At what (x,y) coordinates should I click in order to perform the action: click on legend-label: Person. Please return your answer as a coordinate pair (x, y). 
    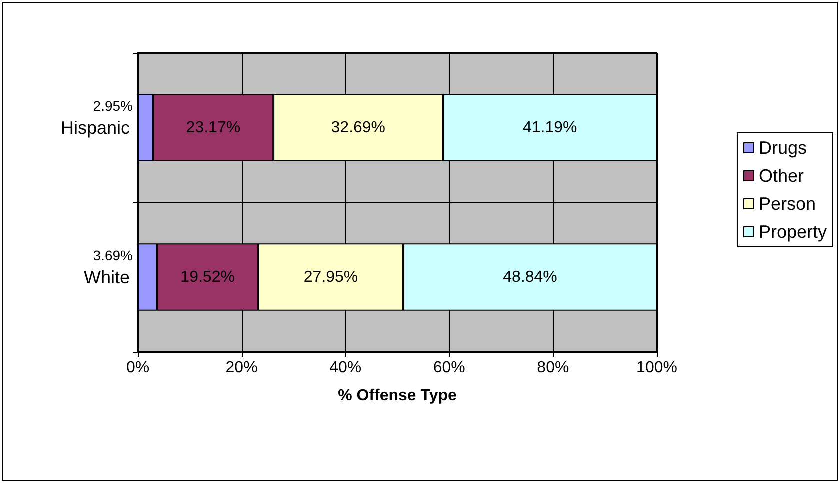
    Looking at the image, I should click on (787, 204).